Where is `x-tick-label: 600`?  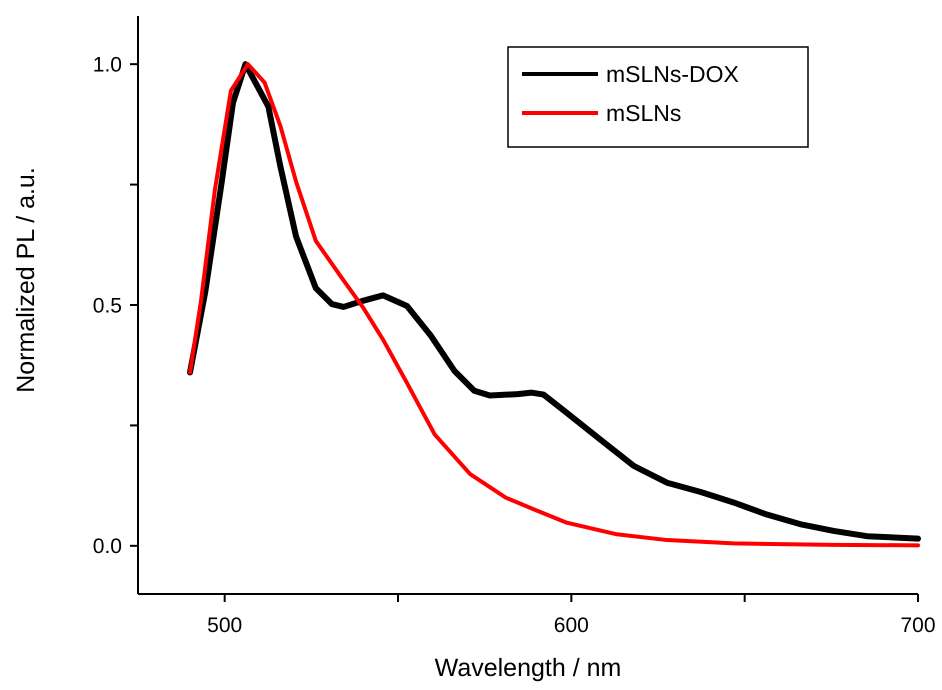 x-tick-label: 600 is located at coordinates (571, 625).